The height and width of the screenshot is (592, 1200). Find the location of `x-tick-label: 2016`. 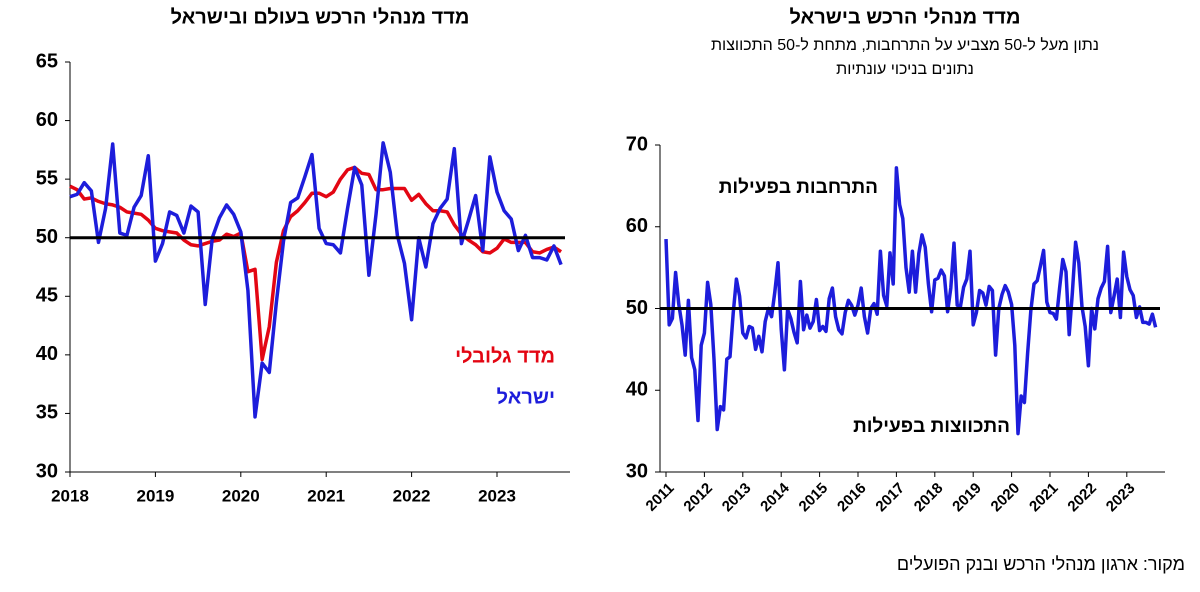

x-tick-label: 2016 is located at coordinates (852, 498).